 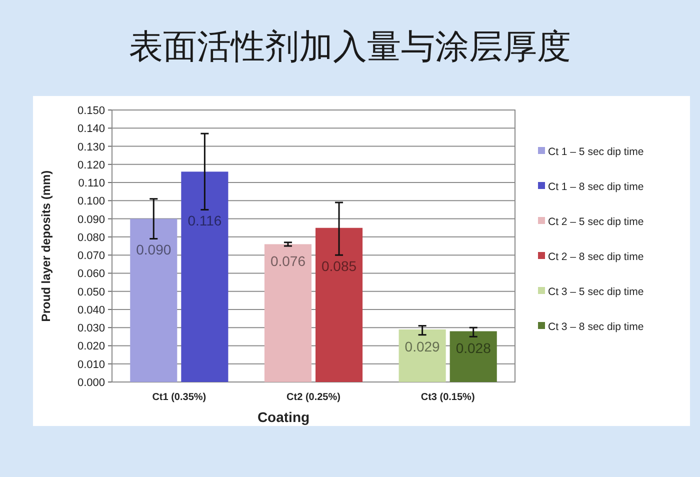 I want to click on y-tick-label: 0.140, so click(x=91, y=129).